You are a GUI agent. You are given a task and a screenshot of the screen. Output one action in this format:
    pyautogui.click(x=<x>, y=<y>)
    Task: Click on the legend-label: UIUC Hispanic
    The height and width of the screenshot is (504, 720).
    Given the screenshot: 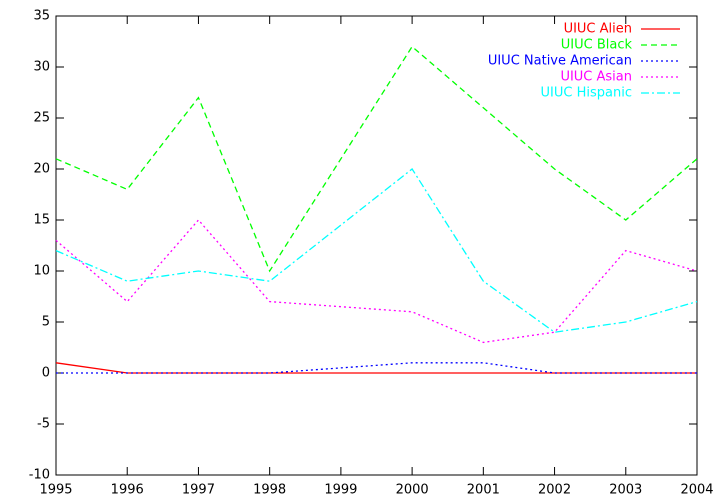 What is the action you would take?
    pyautogui.click(x=586, y=93)
    